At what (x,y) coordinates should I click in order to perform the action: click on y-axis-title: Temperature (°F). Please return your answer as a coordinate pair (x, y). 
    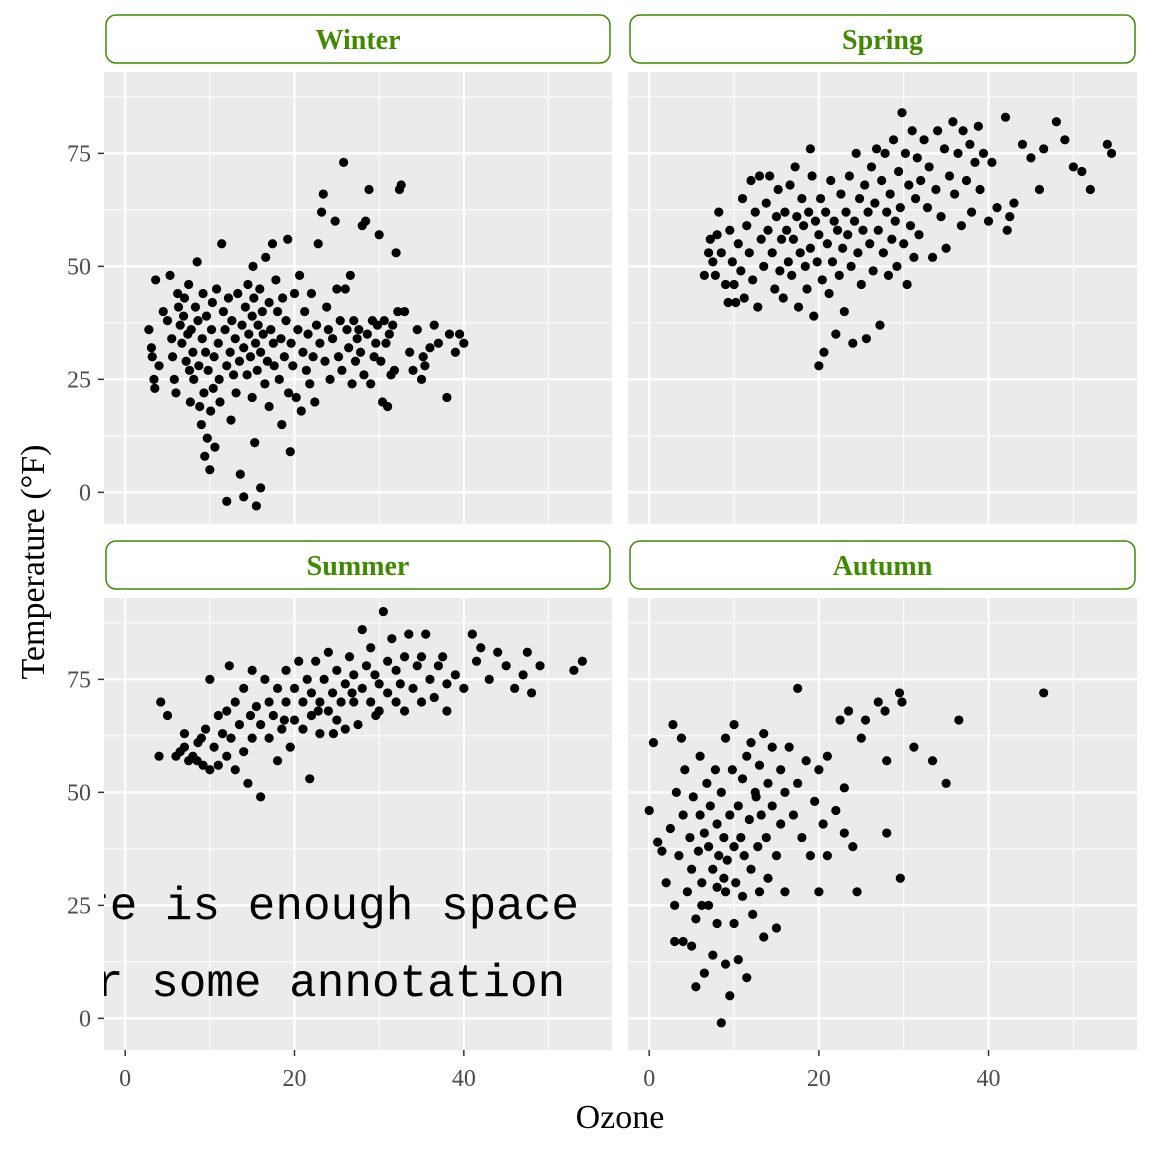
    Looking at the image, I should click on (33, 562).